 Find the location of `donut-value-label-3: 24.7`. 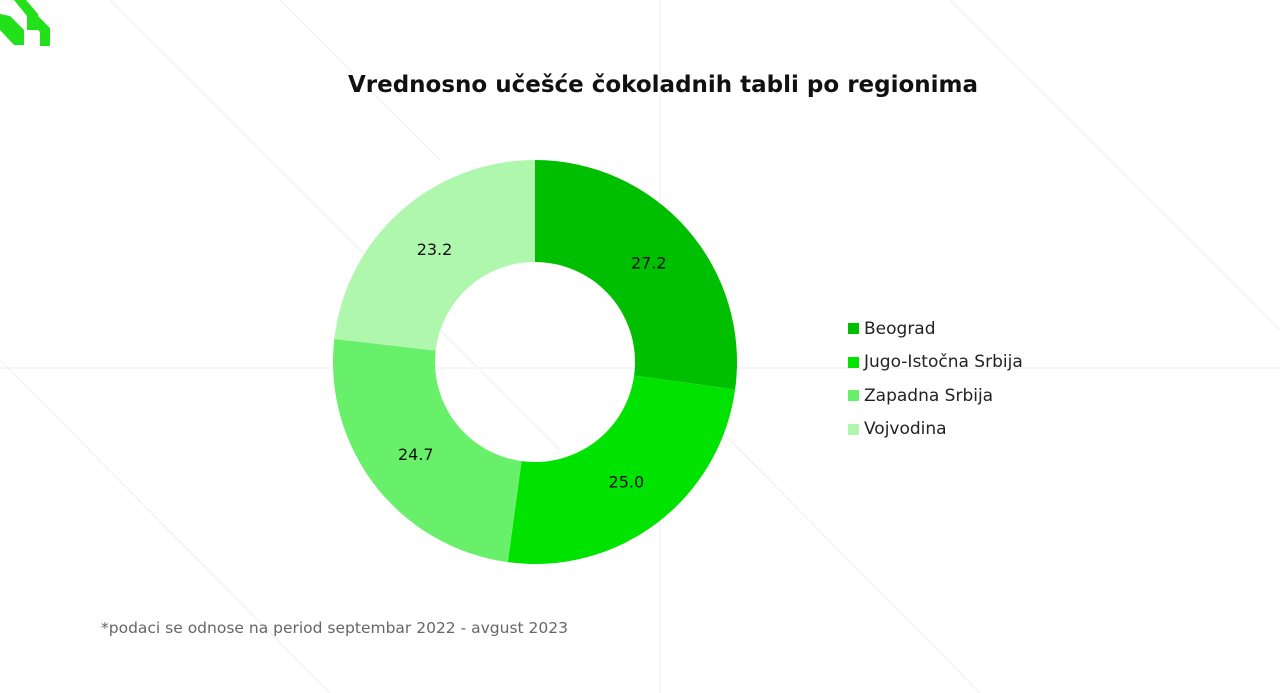

donut-value-label-3: 24.7 is located at coordinates (416, 454).